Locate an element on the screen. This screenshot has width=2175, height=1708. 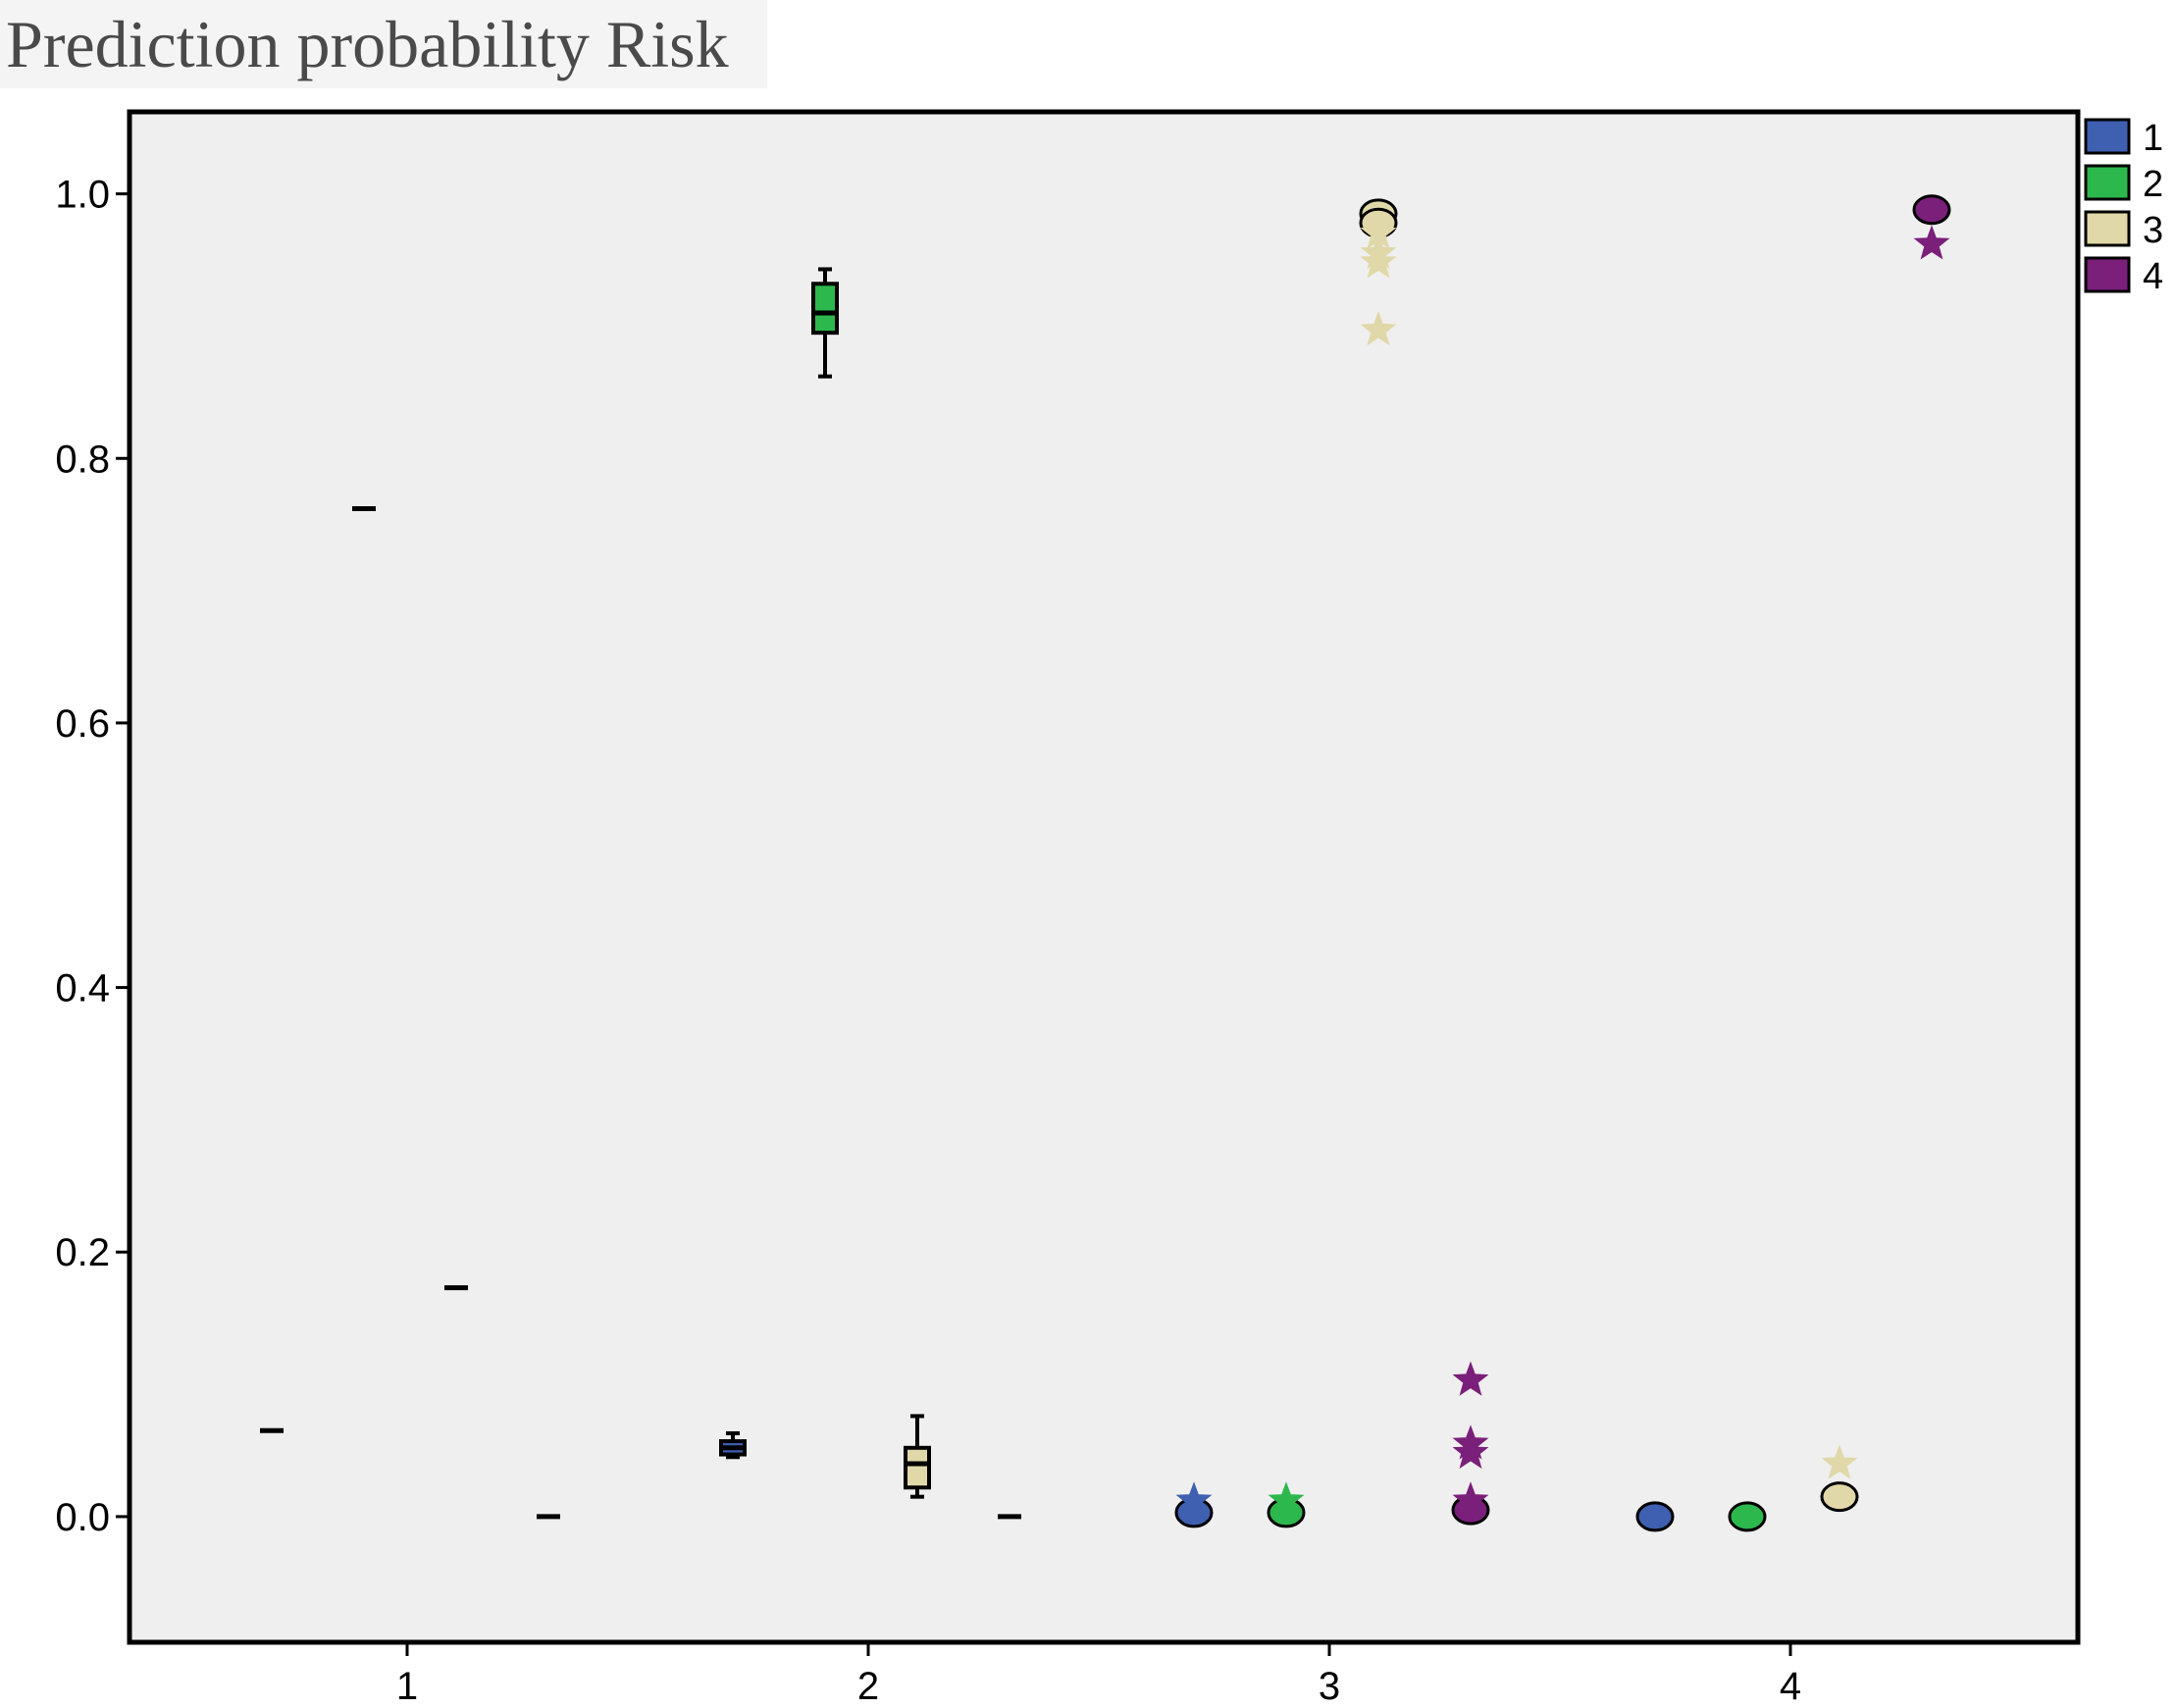
y-tick-label: 0.6 is located at coordinates (82, 724).